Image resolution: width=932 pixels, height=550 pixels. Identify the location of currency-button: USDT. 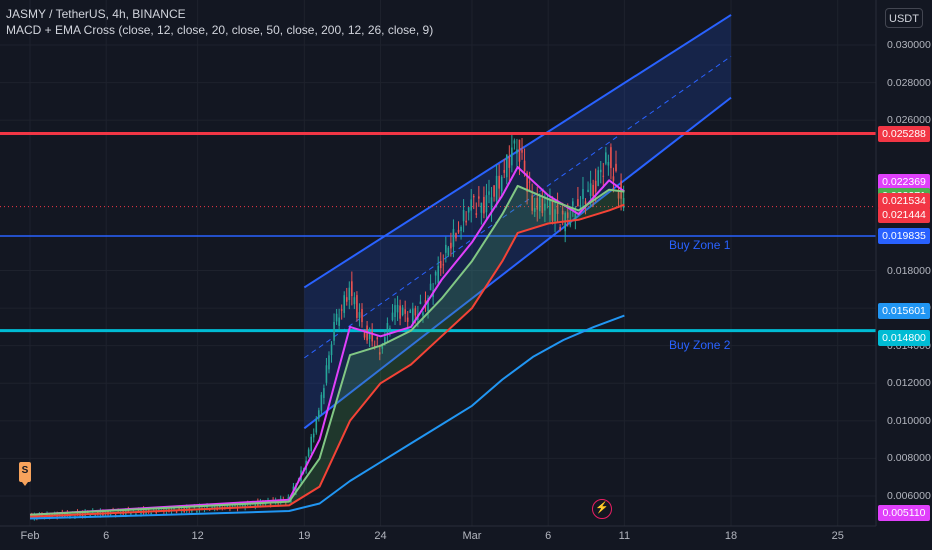
(904, 18).